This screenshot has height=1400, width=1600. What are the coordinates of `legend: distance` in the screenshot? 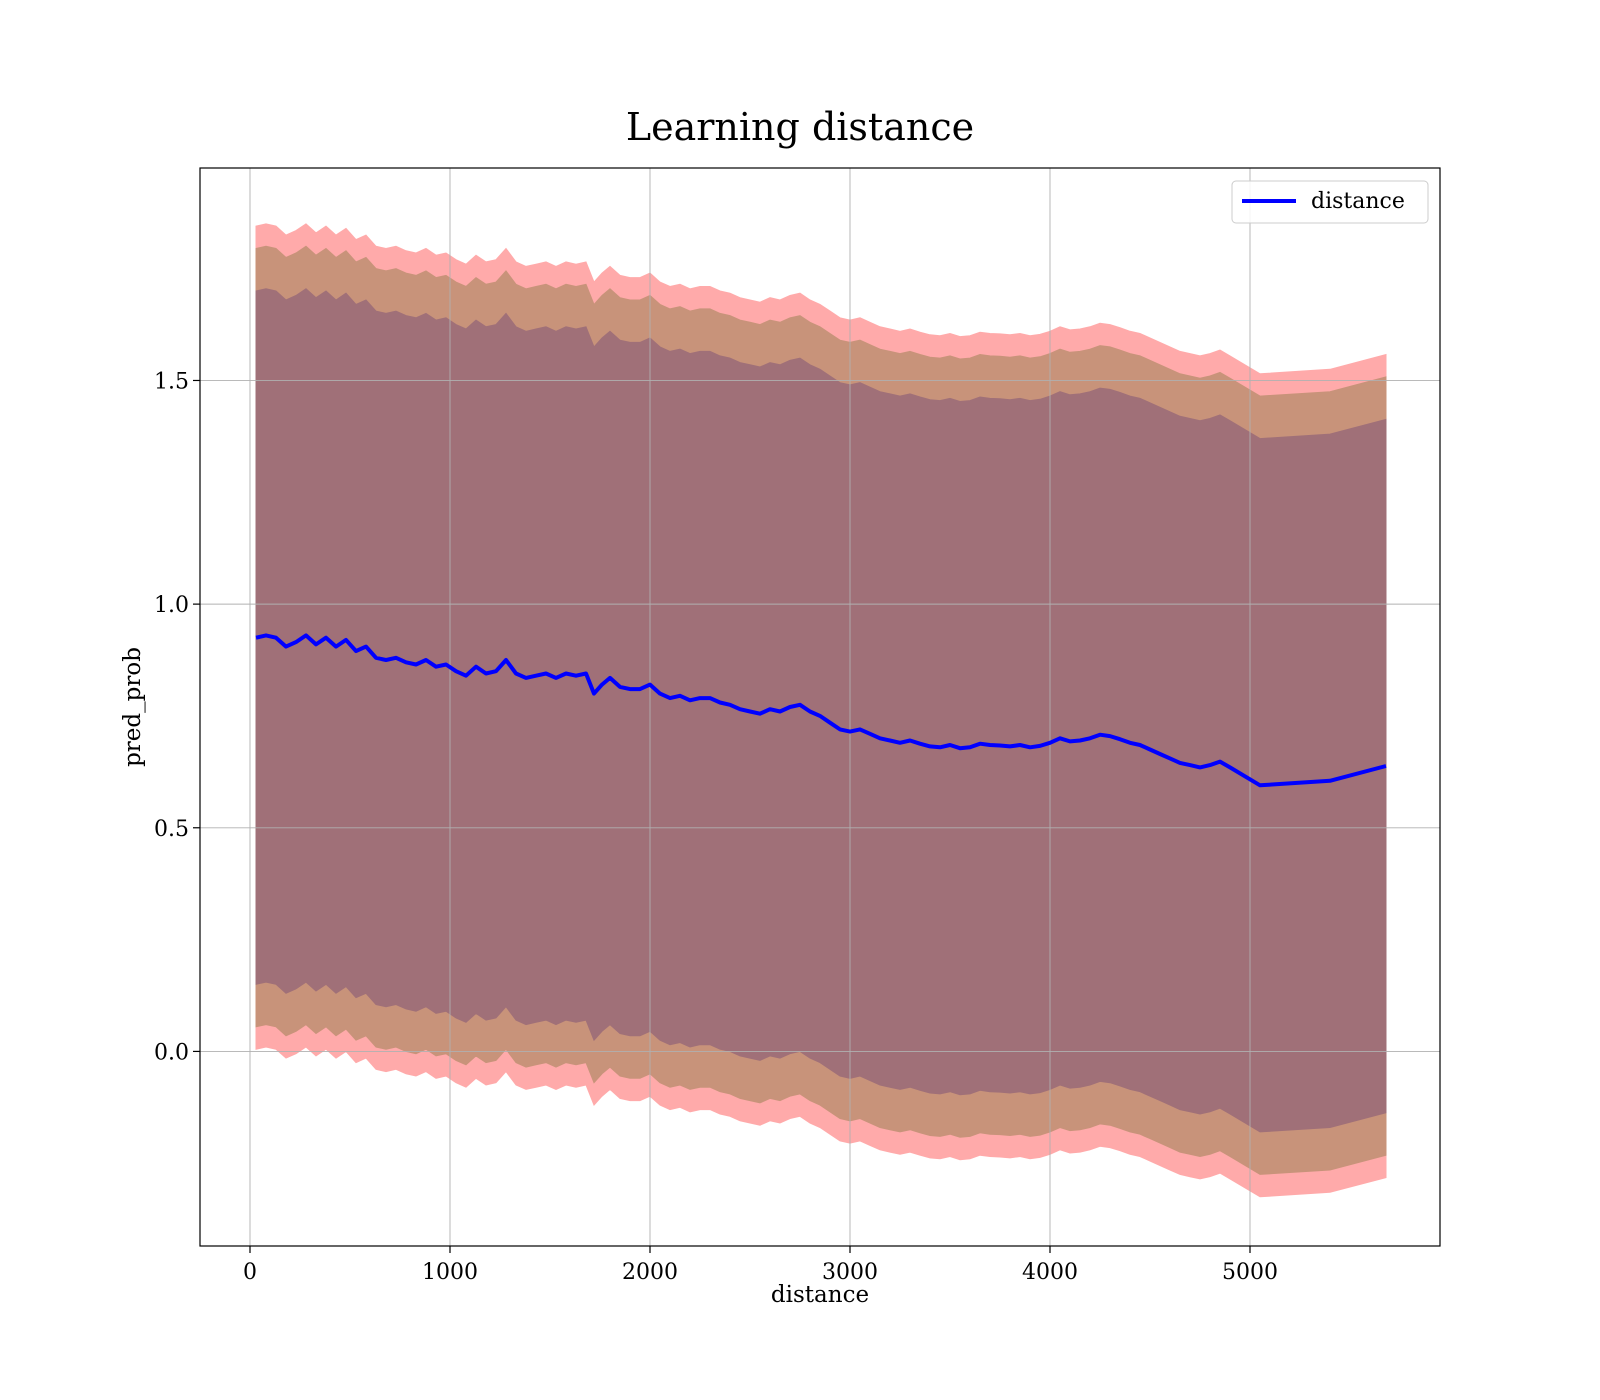 It's located at (1330, 202).